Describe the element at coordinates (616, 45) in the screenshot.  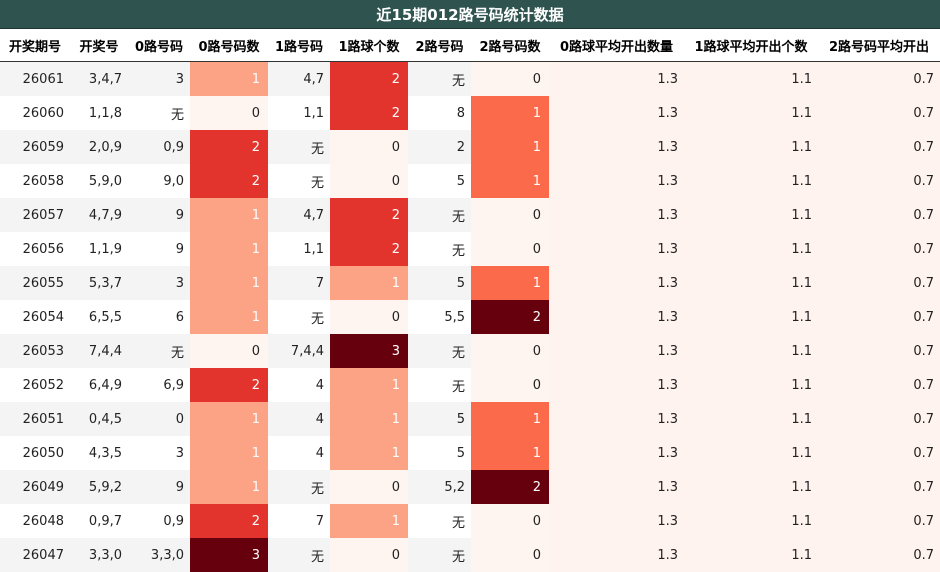
I see `col-header: 0路球平均开出数量` at that location.